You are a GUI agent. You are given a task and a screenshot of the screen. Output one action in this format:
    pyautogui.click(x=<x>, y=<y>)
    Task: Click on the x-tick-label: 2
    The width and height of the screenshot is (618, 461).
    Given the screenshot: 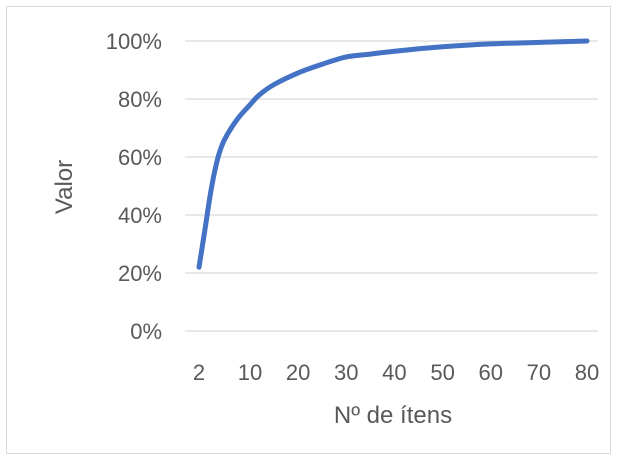 What is the action you would take?
    pyautogui.click(x=199, y=372)
    